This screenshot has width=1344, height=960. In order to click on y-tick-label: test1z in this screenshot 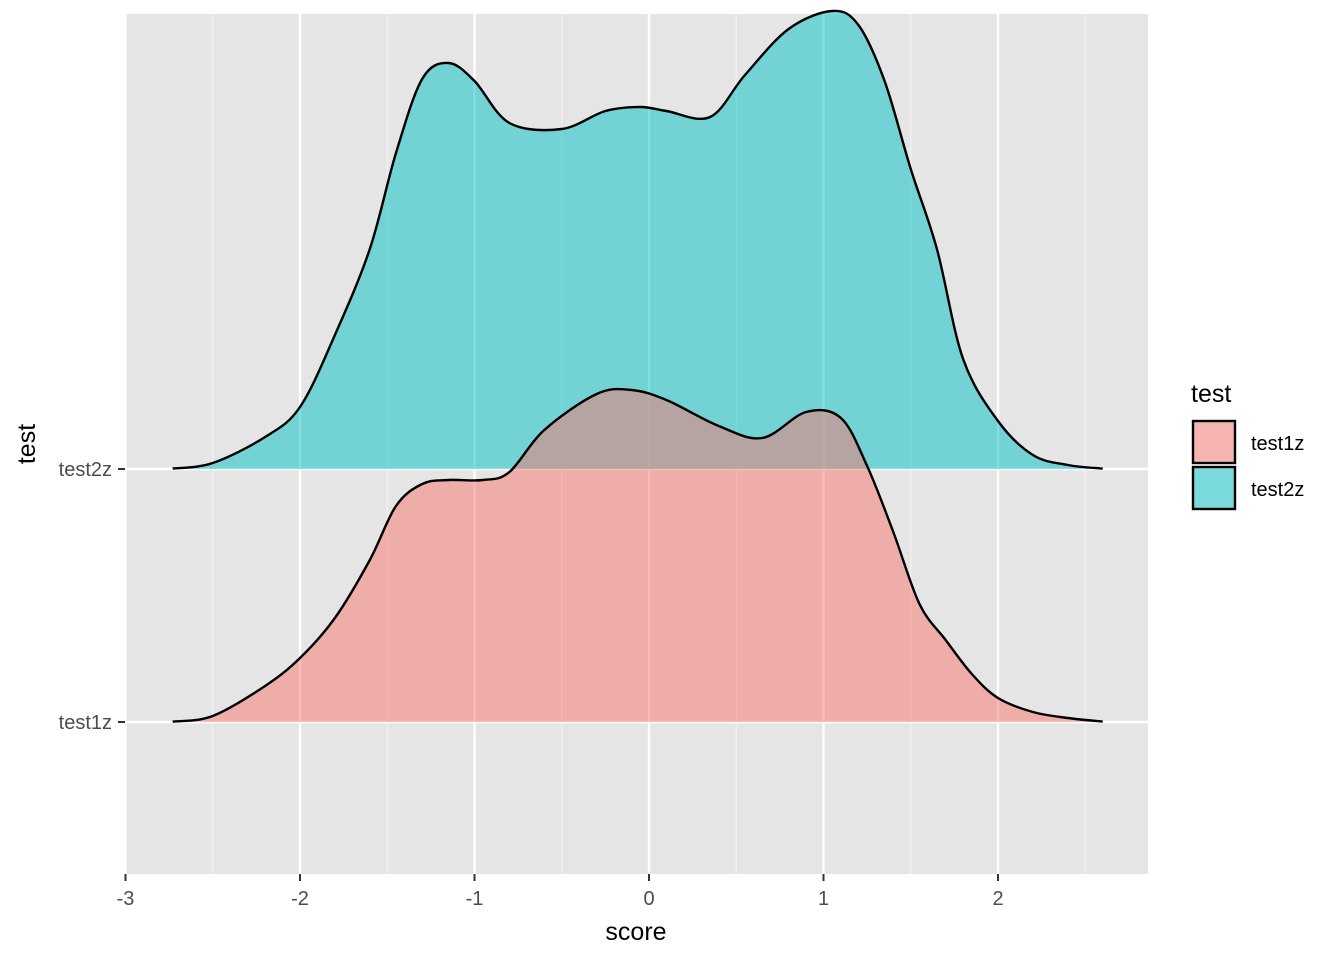, I will do `click(85, 723)`.